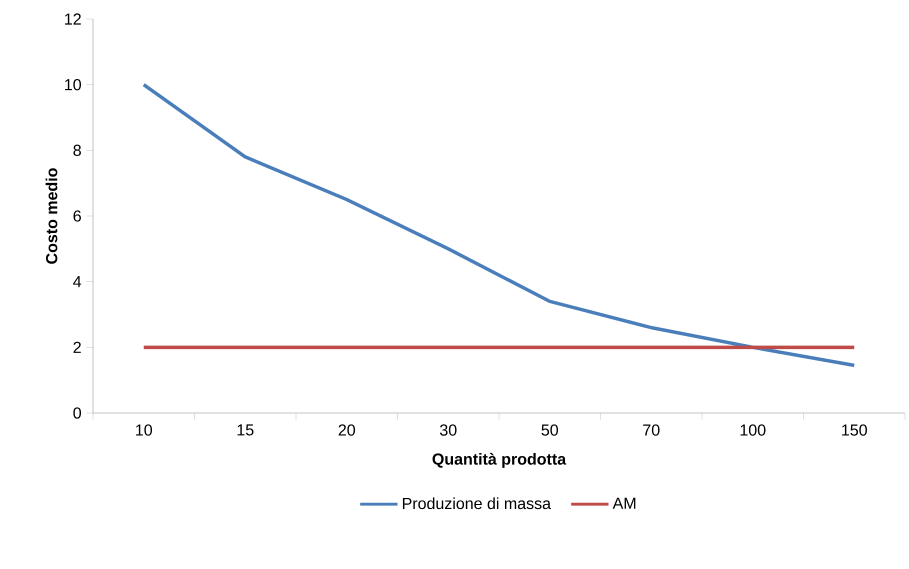  What do you see at coordinates (52, 216) in the screenshot?
I see `y-axis-title: Costo medio` at bounding box center [52, 216].